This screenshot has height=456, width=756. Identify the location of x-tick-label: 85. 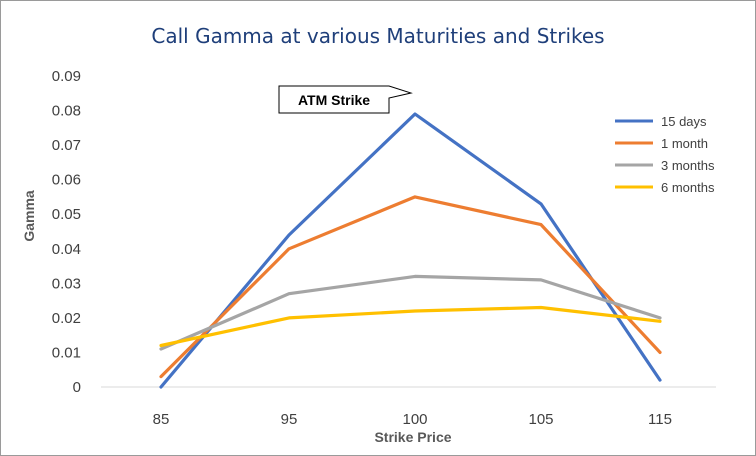
(161, 419).